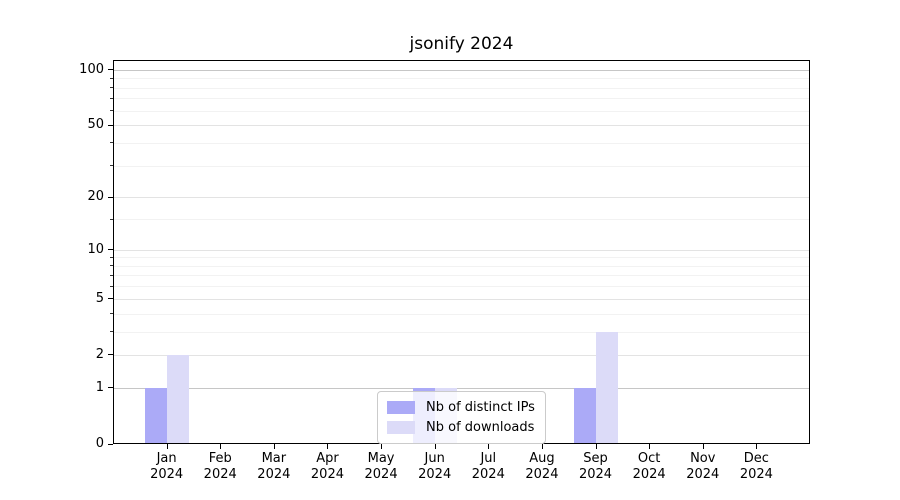  What do you see at coordinates (480, 427) in the screenshot?
I see `legend-label-downloads: Nb of downloads` at bounding box center [480, 427].